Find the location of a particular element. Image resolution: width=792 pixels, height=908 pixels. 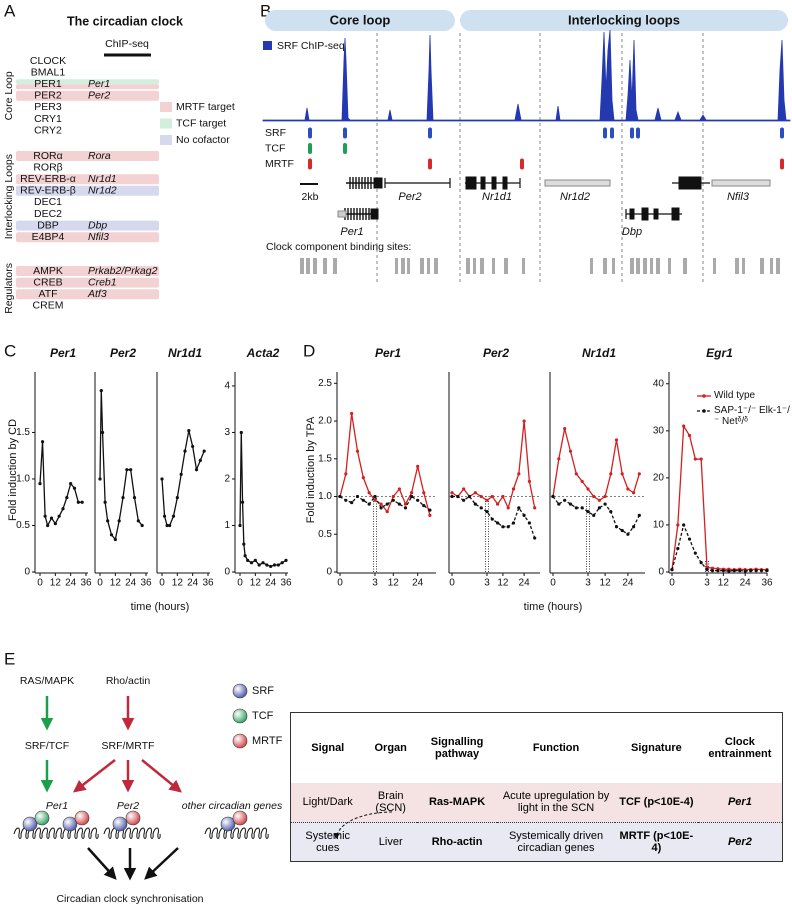

cell: Acute upregulation by light in the SCN is located at coordinates (556, 803).